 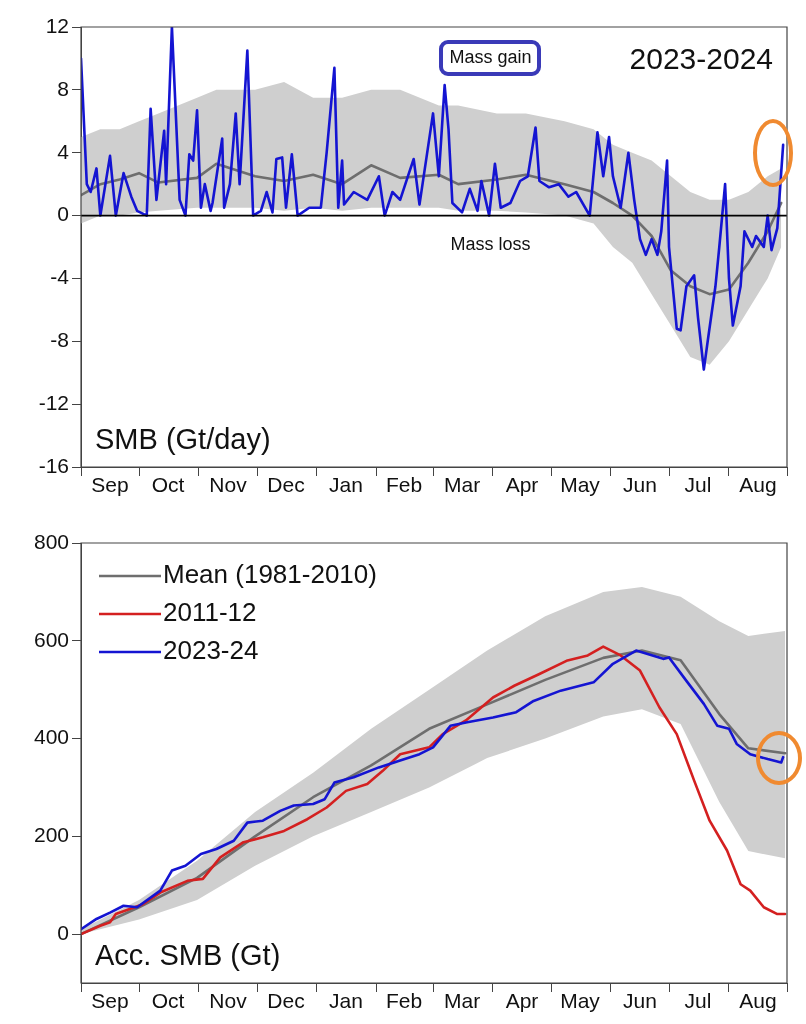 What do you see at coordinates (210, 612) in the screenshot?
I see `legend-label: 2011-12` at bounding box center [210, 612].